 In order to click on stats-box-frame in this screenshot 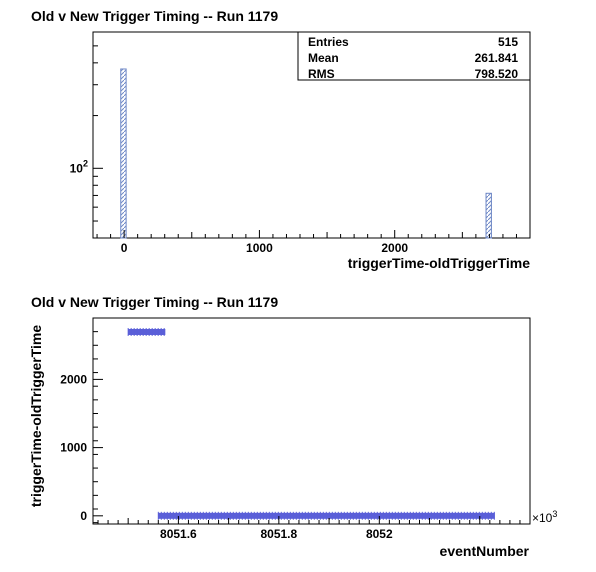, I will do `click(414, 56)`.